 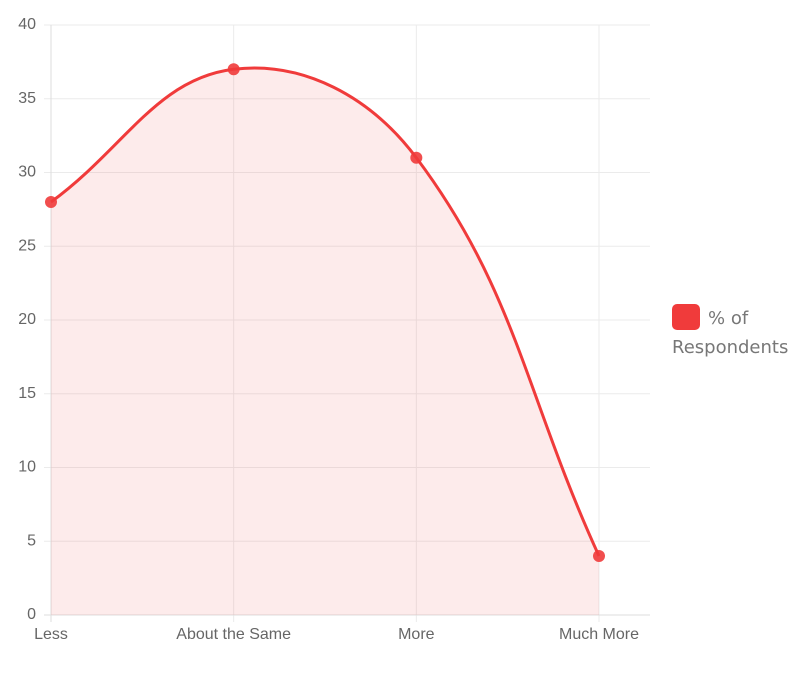 What do you see at coordinates (27, 98) in the screenshot?
I see `y-tick-label: 35` at bounding box center [27, 98].